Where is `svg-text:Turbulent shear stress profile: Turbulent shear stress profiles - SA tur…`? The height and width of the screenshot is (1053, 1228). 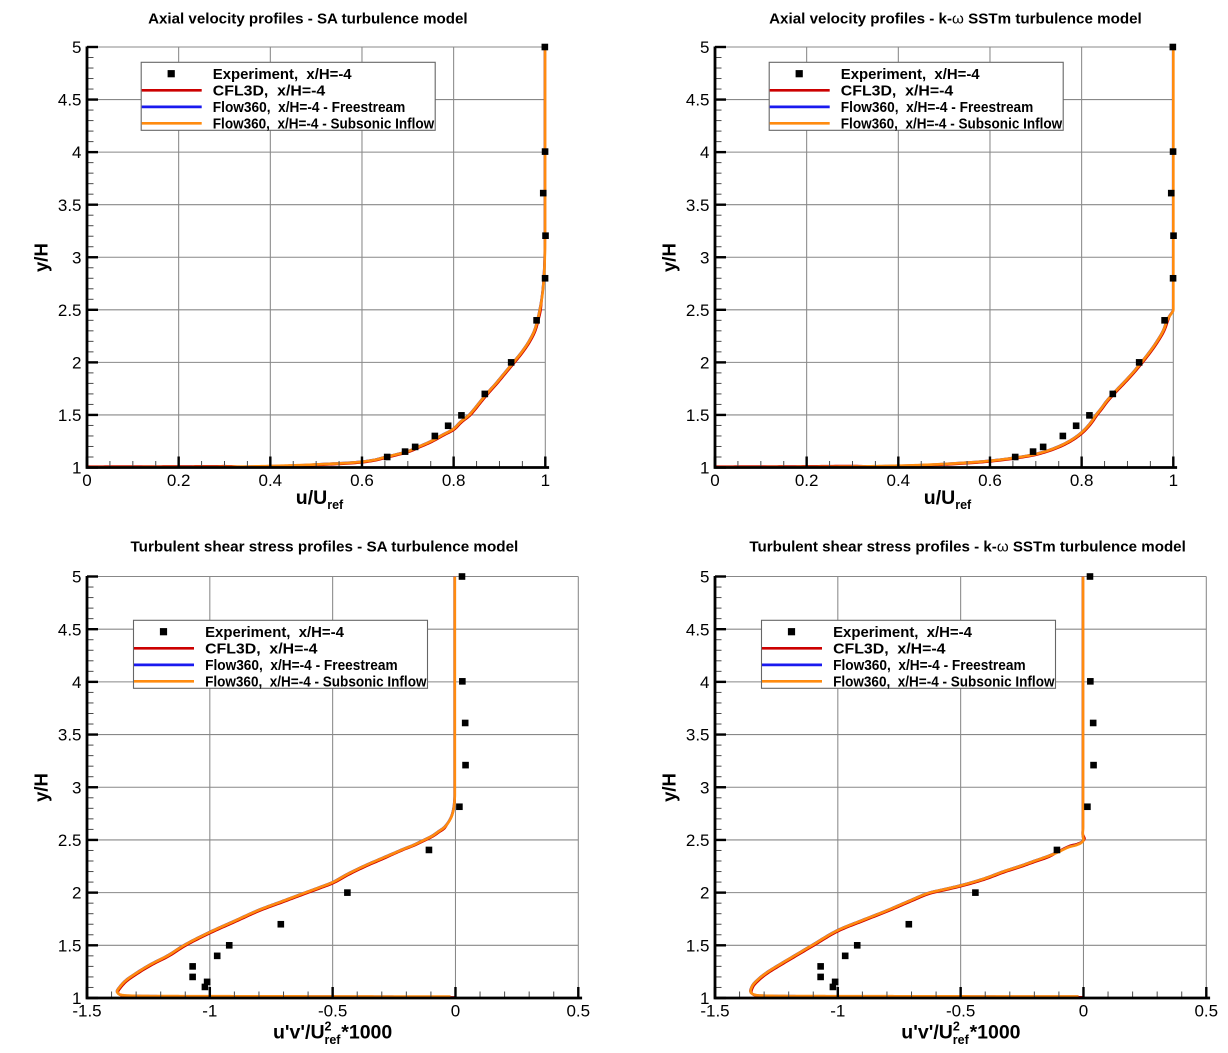
svg-text:Turbulent shear stress profile: Turbulent shear stress profiles - SA tur… is located at coordinates (325, 546).